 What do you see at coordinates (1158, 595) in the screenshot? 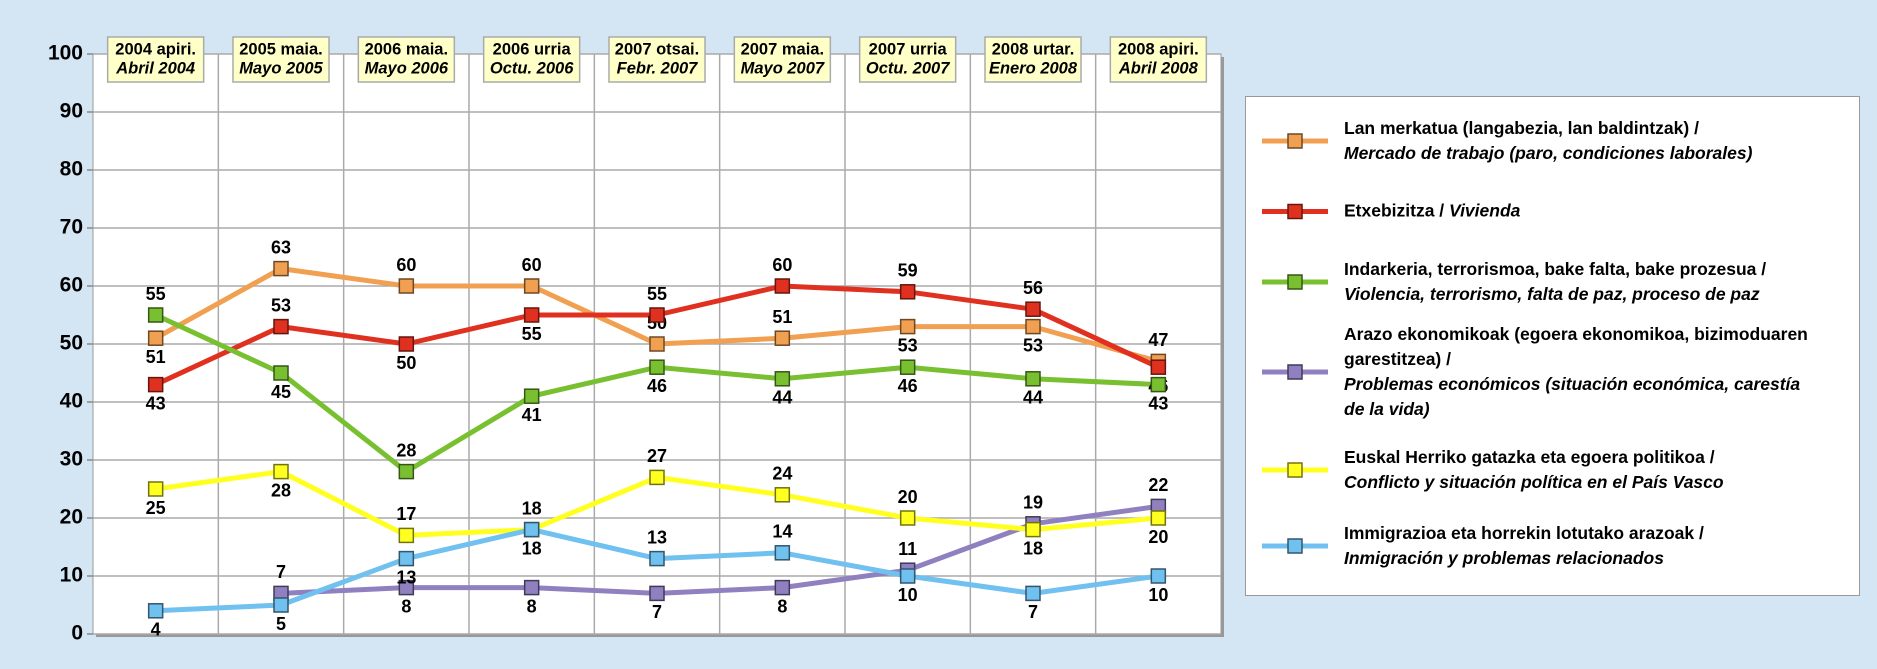
I see `data-label: 10` at bounding box center [1158, 595].